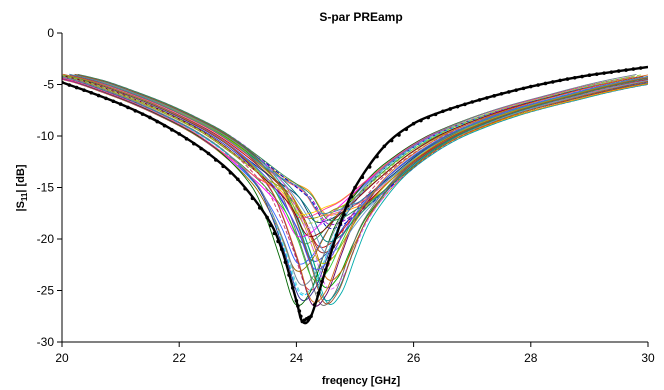 The image size is (664, 390). What do you see at coordinates (48, 85) in the screenshot?
I see `y-tick-label: -5` at bounding box center [48, 85].